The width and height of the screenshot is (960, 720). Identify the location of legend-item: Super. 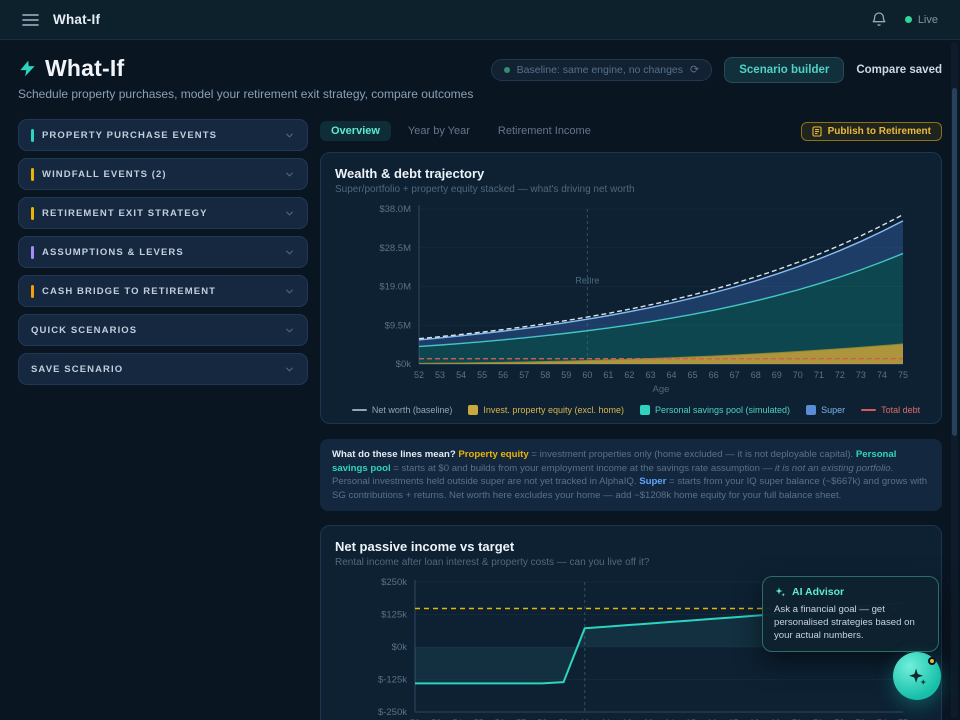
(825, 410).